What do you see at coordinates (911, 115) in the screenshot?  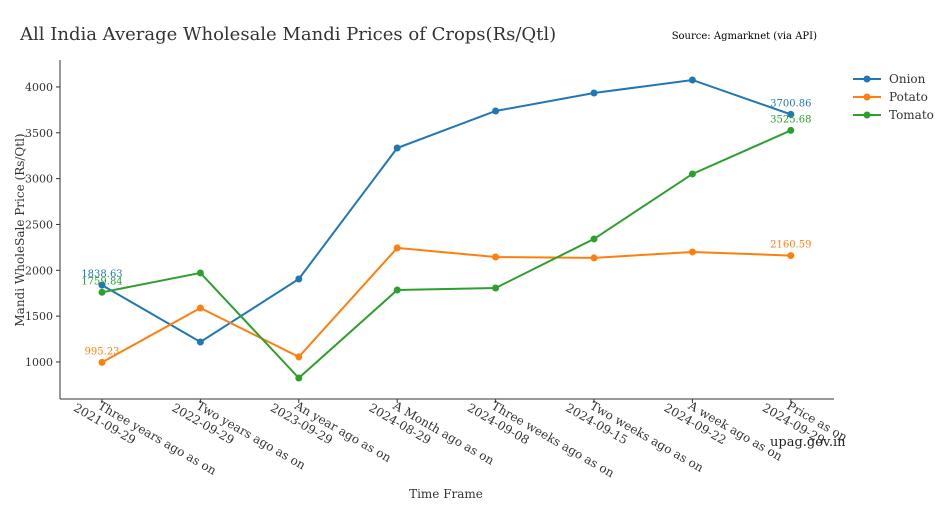 I see `legend-entry: Tomato` at bounding box center [911, 115].